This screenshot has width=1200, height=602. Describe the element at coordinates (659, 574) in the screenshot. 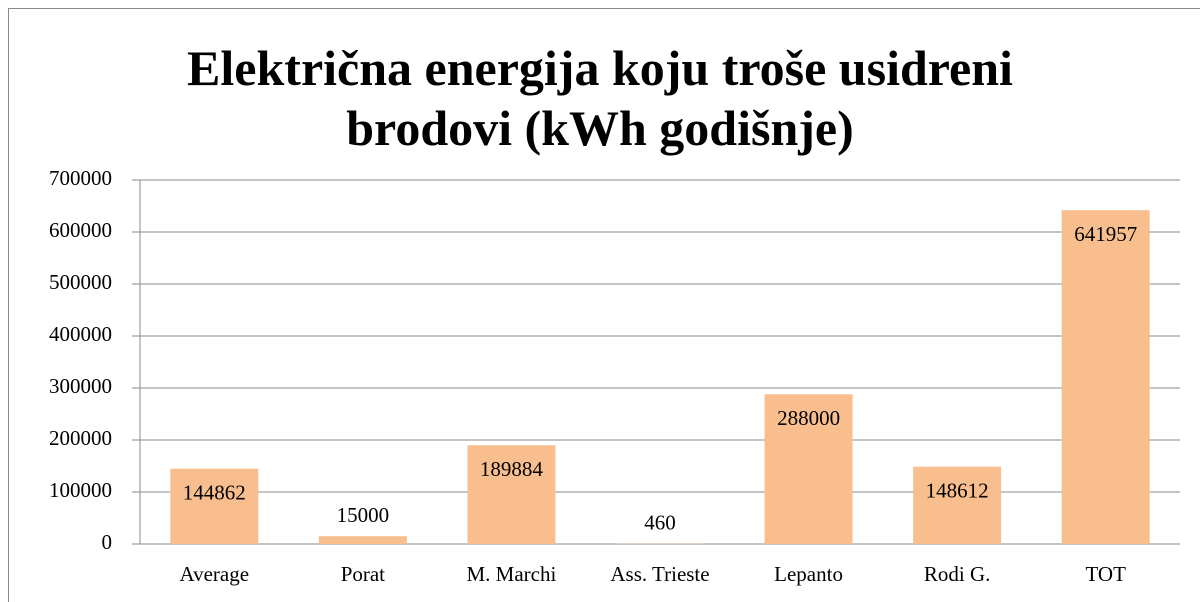

I see `x-tick-label: Ass. Trieste` at that location.